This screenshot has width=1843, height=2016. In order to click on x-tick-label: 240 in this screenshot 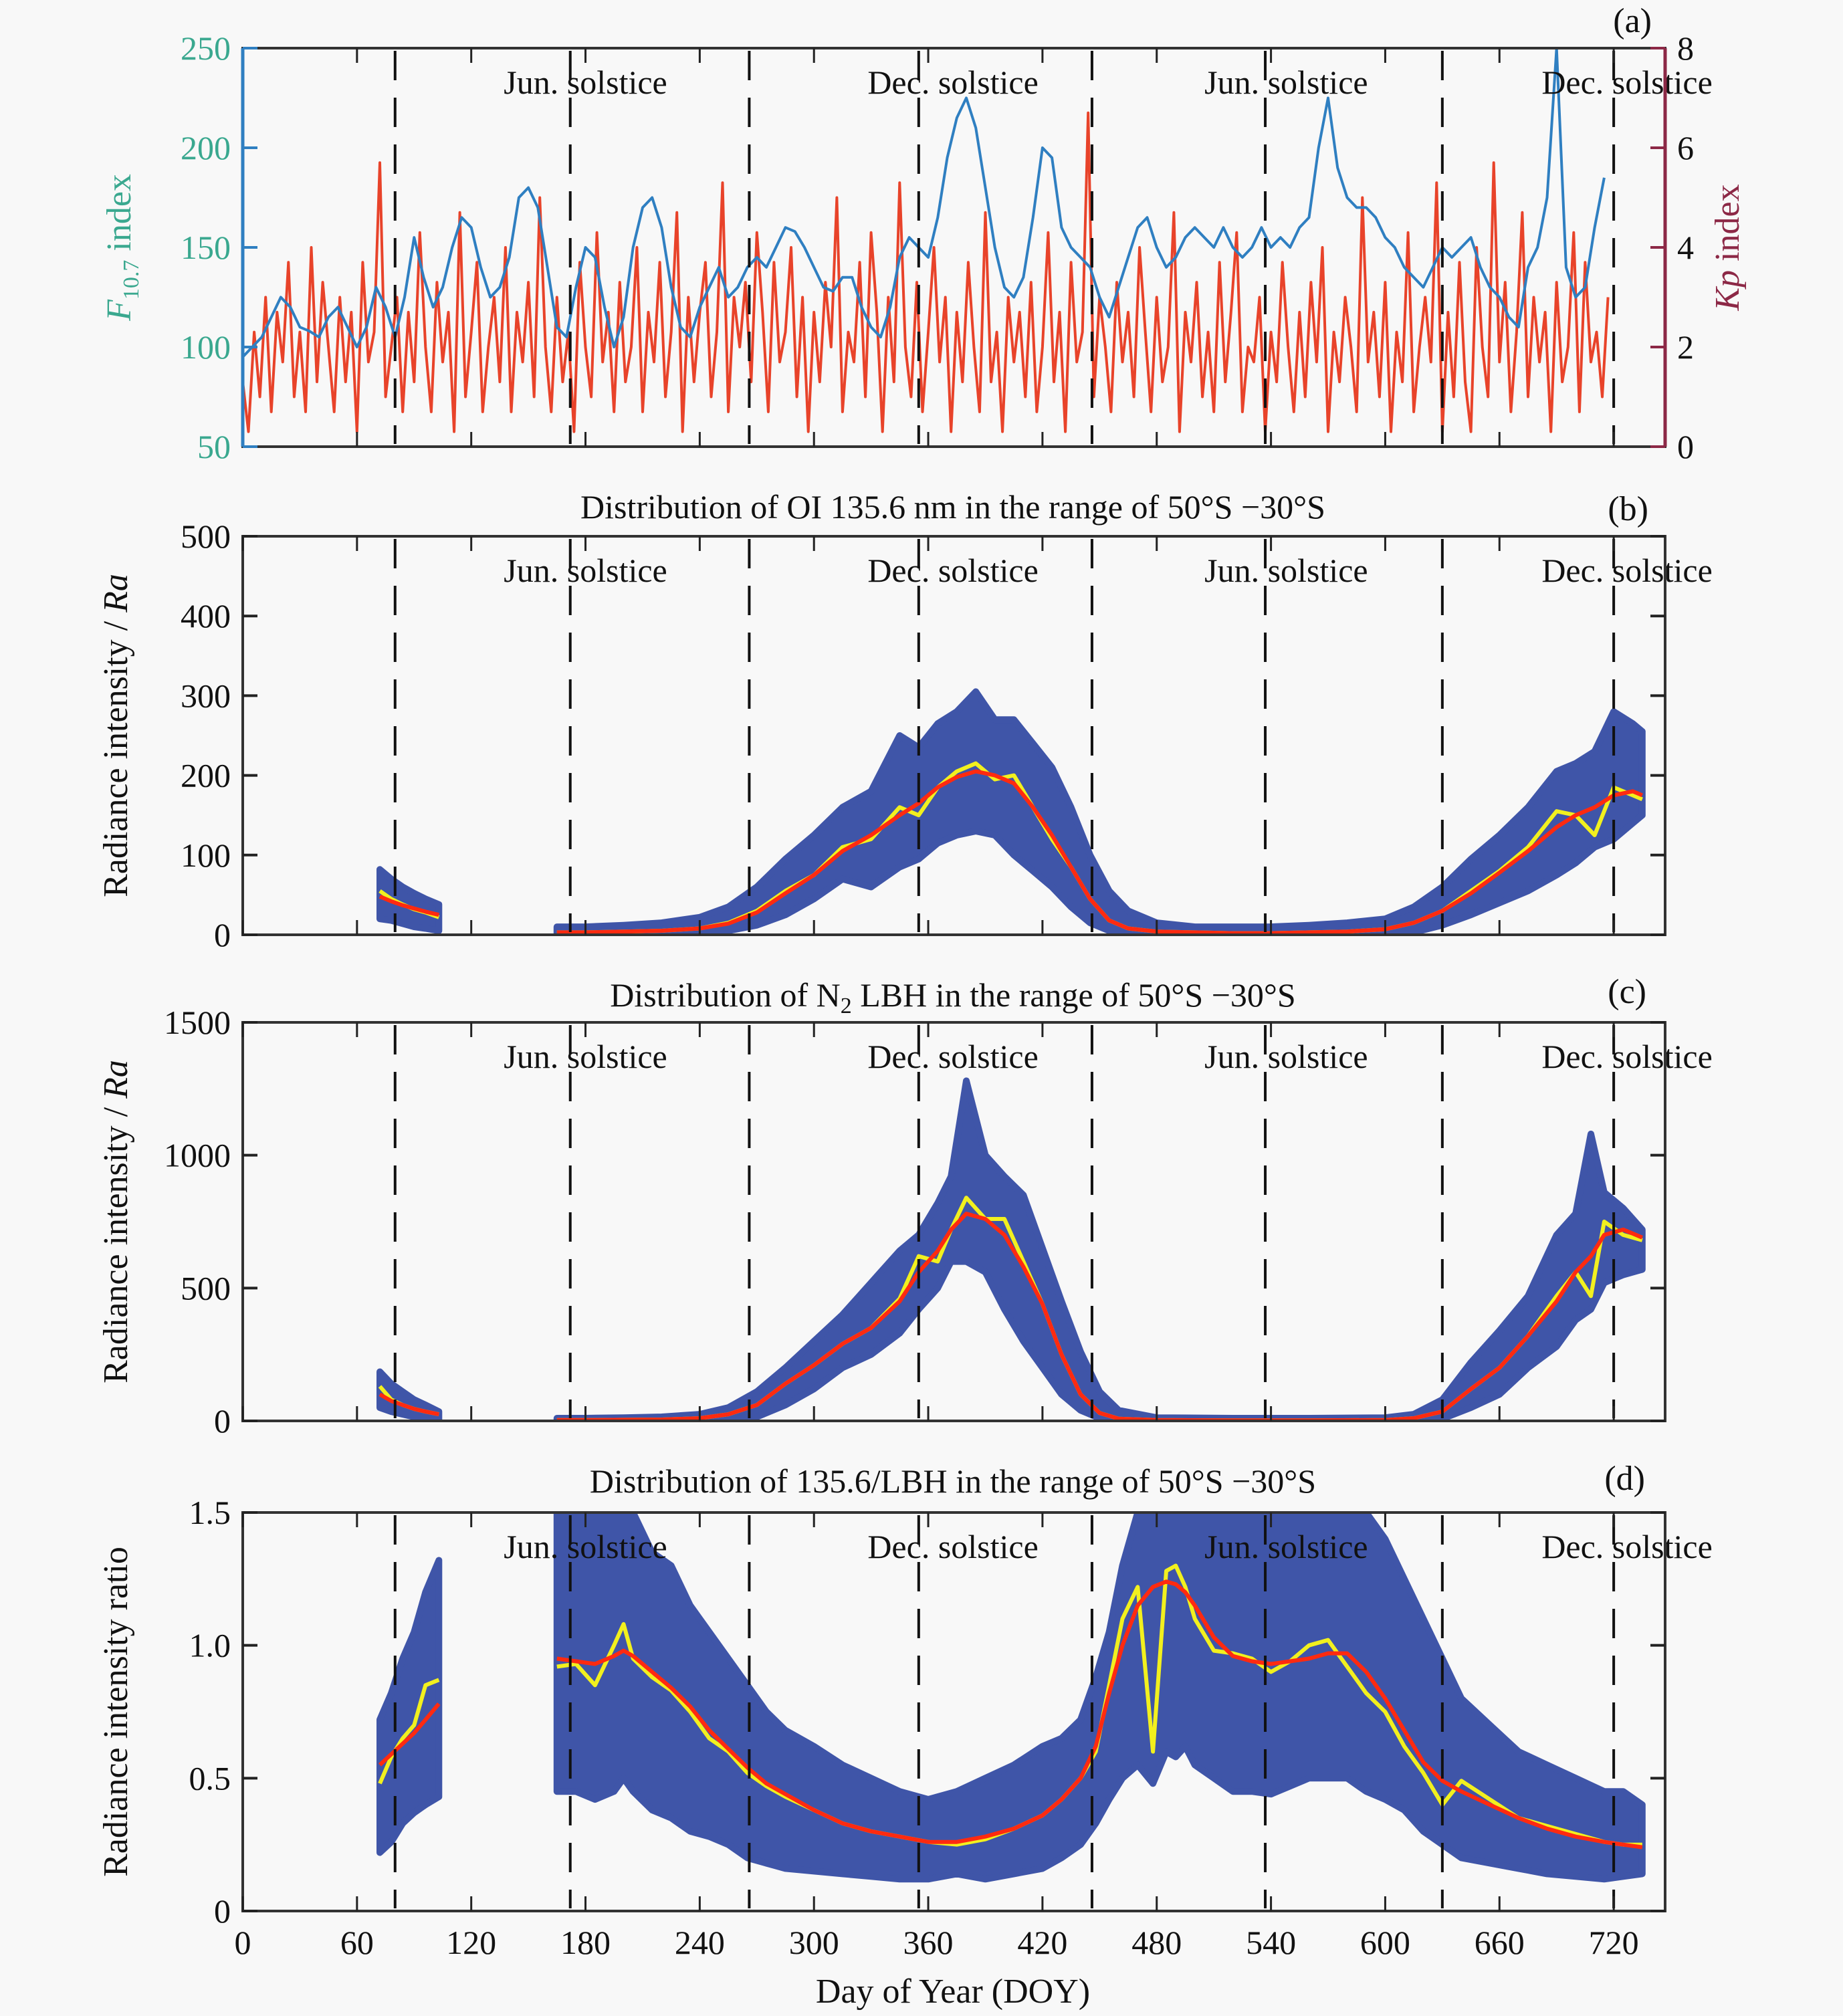, I will do `click(700, 1942)`.